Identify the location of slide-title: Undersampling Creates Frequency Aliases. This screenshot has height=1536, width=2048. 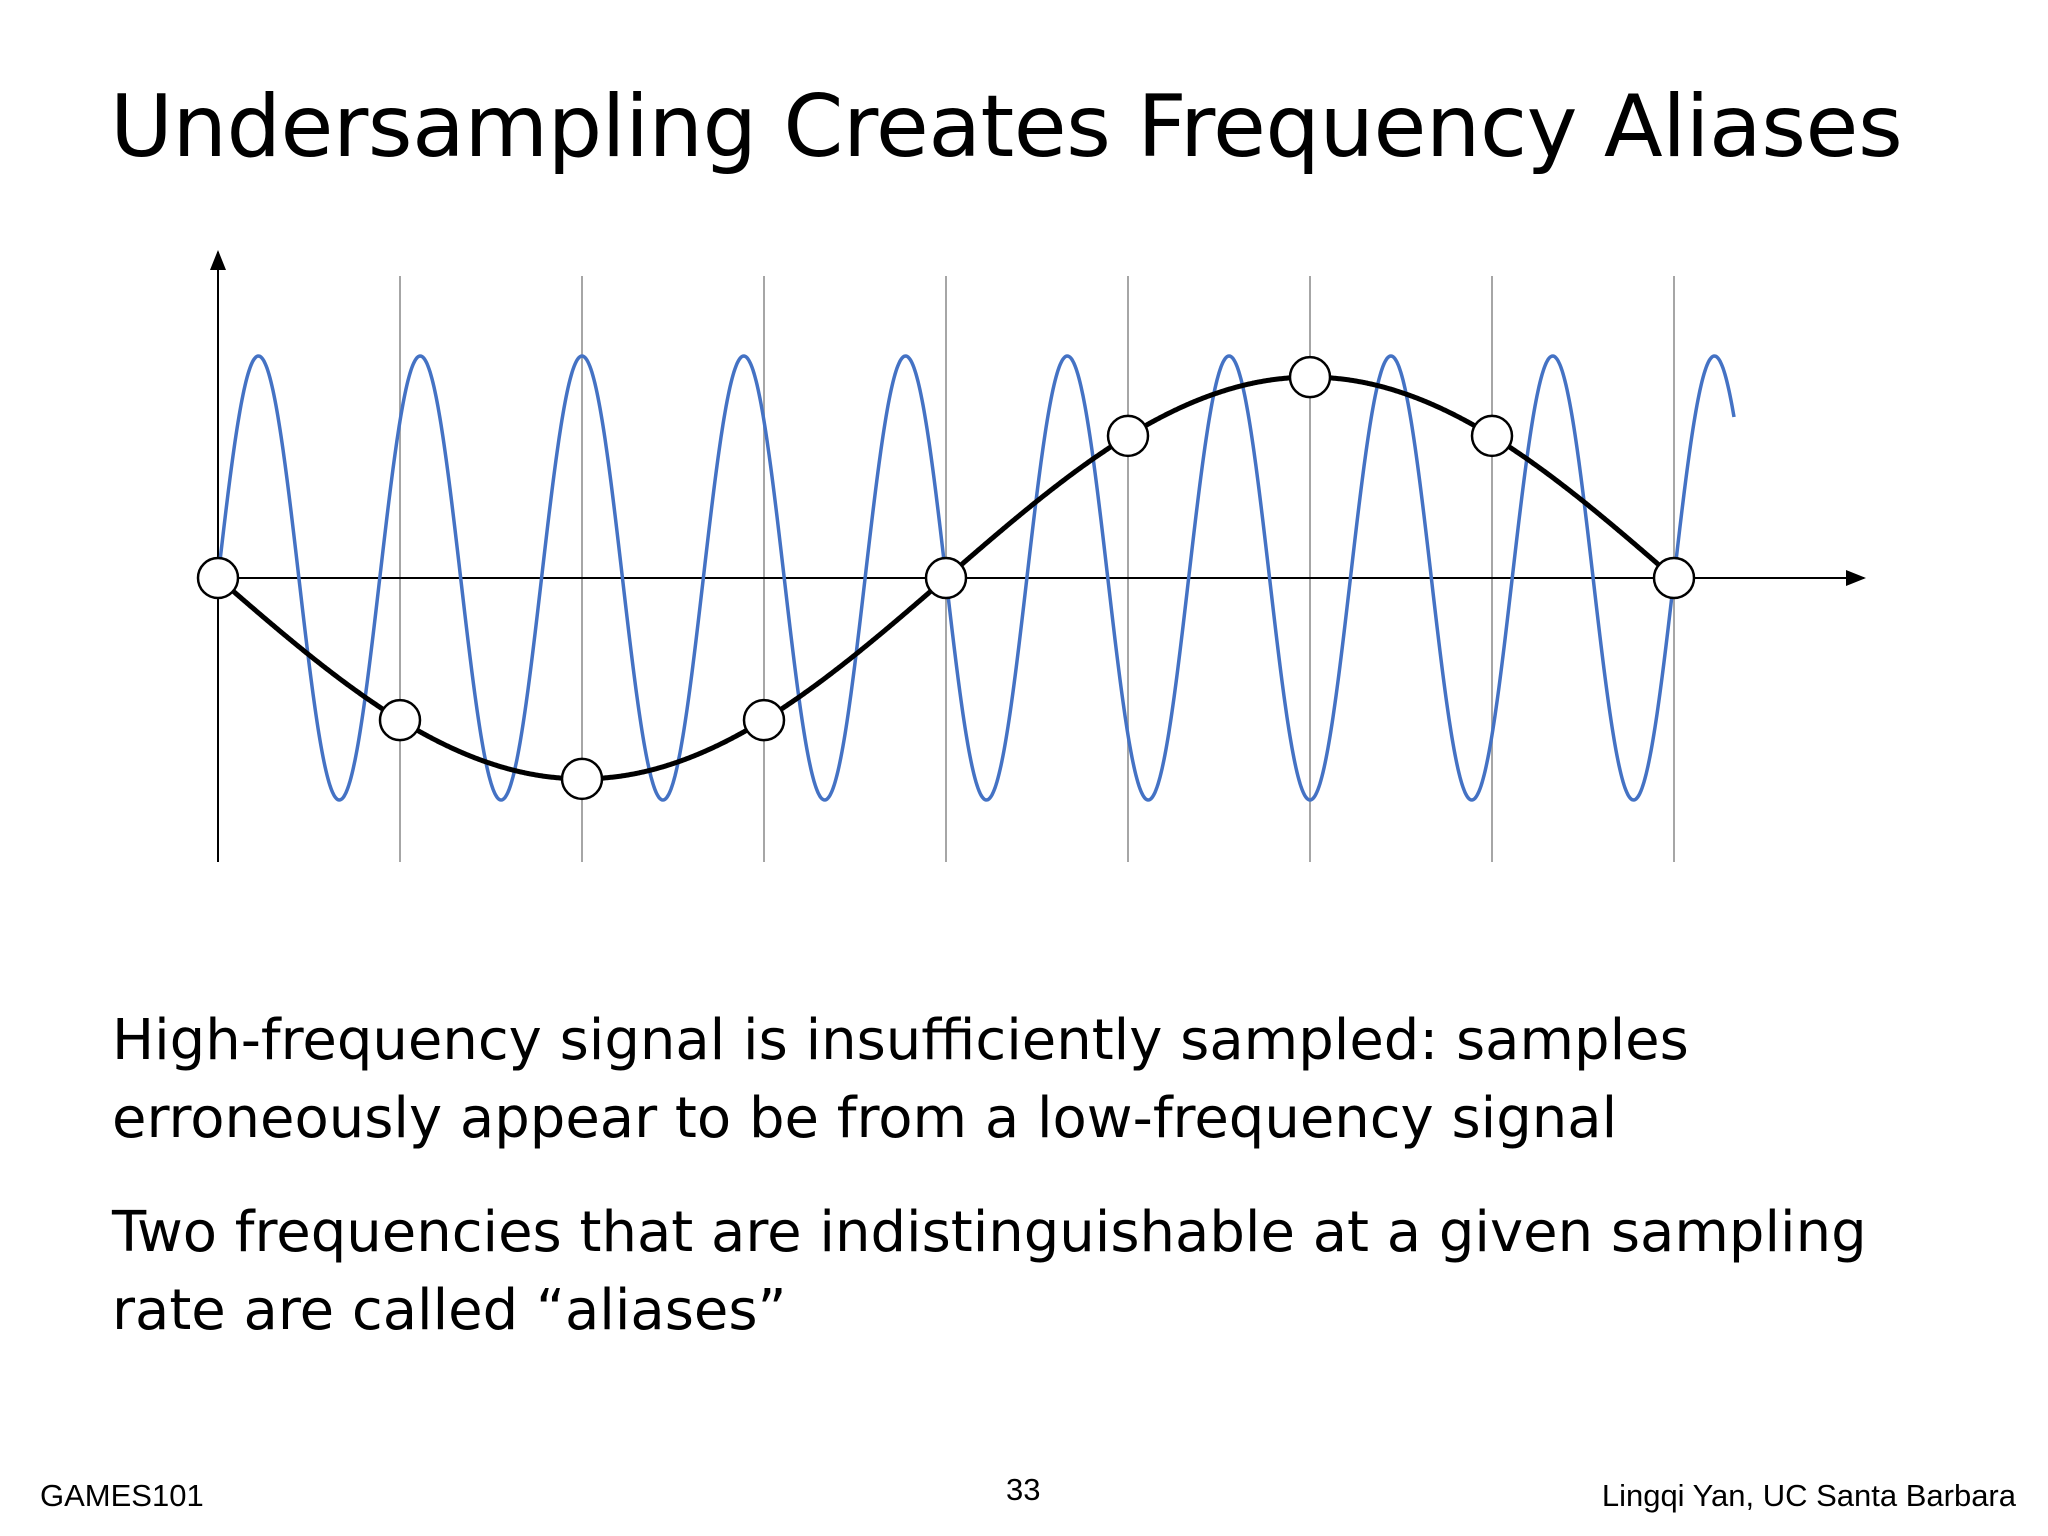
(1006, 127).